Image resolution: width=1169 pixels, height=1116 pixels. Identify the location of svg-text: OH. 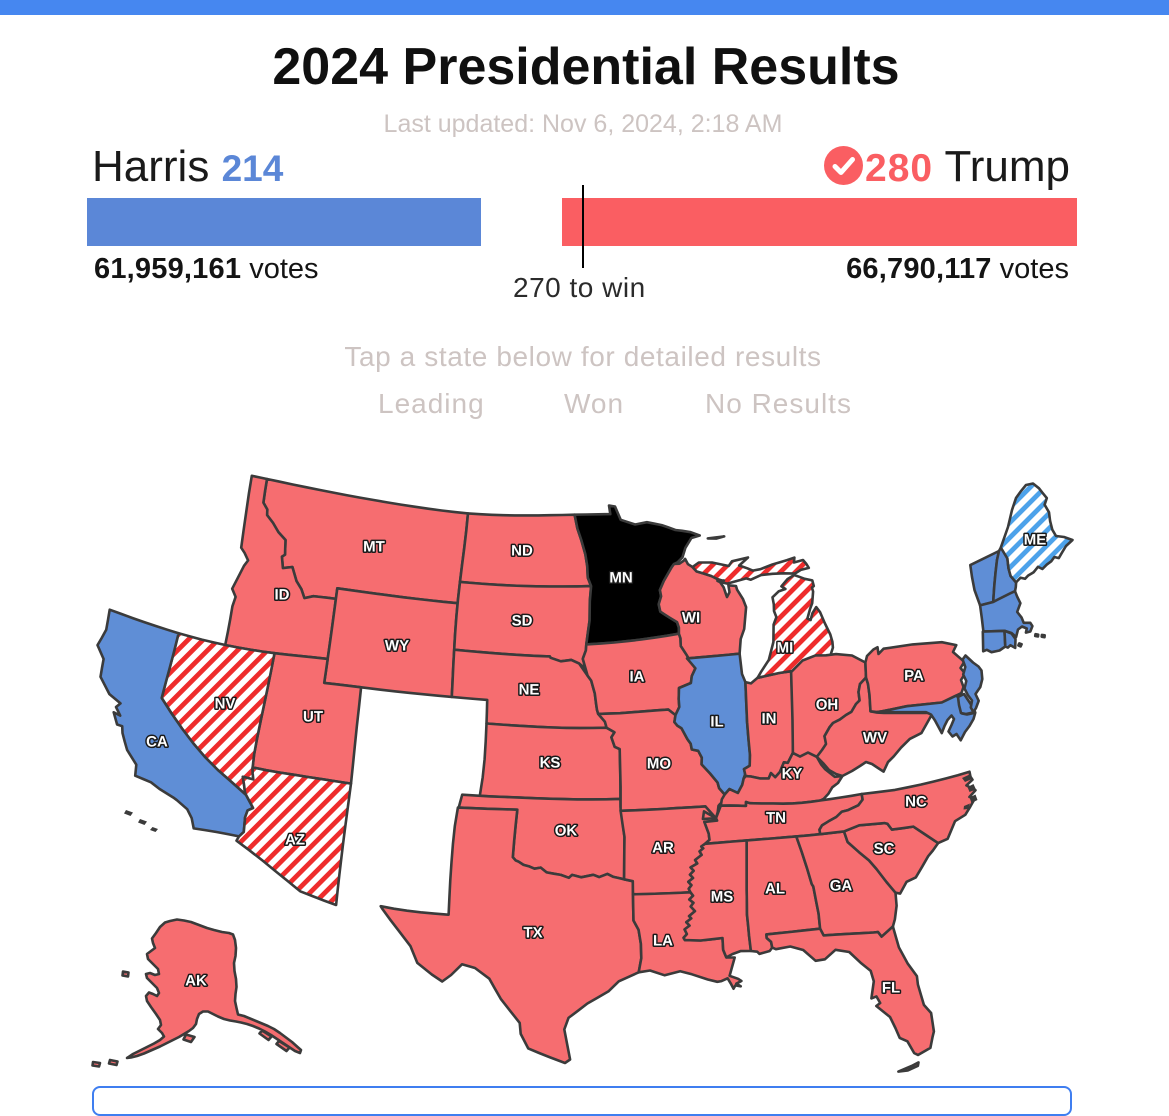
(827, 705).